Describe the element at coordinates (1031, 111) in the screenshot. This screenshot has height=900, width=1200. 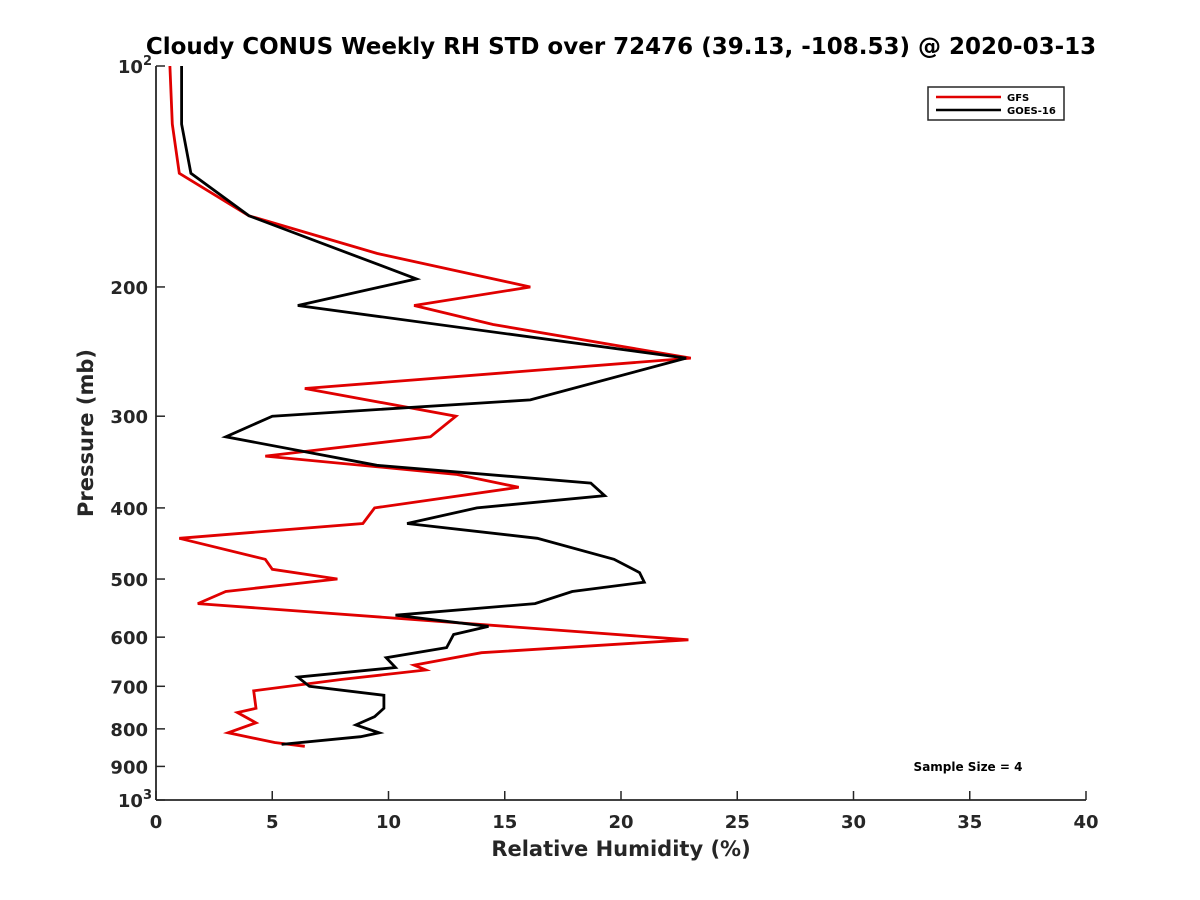
I see `legend-label-goes16: GOES-16` at that location.